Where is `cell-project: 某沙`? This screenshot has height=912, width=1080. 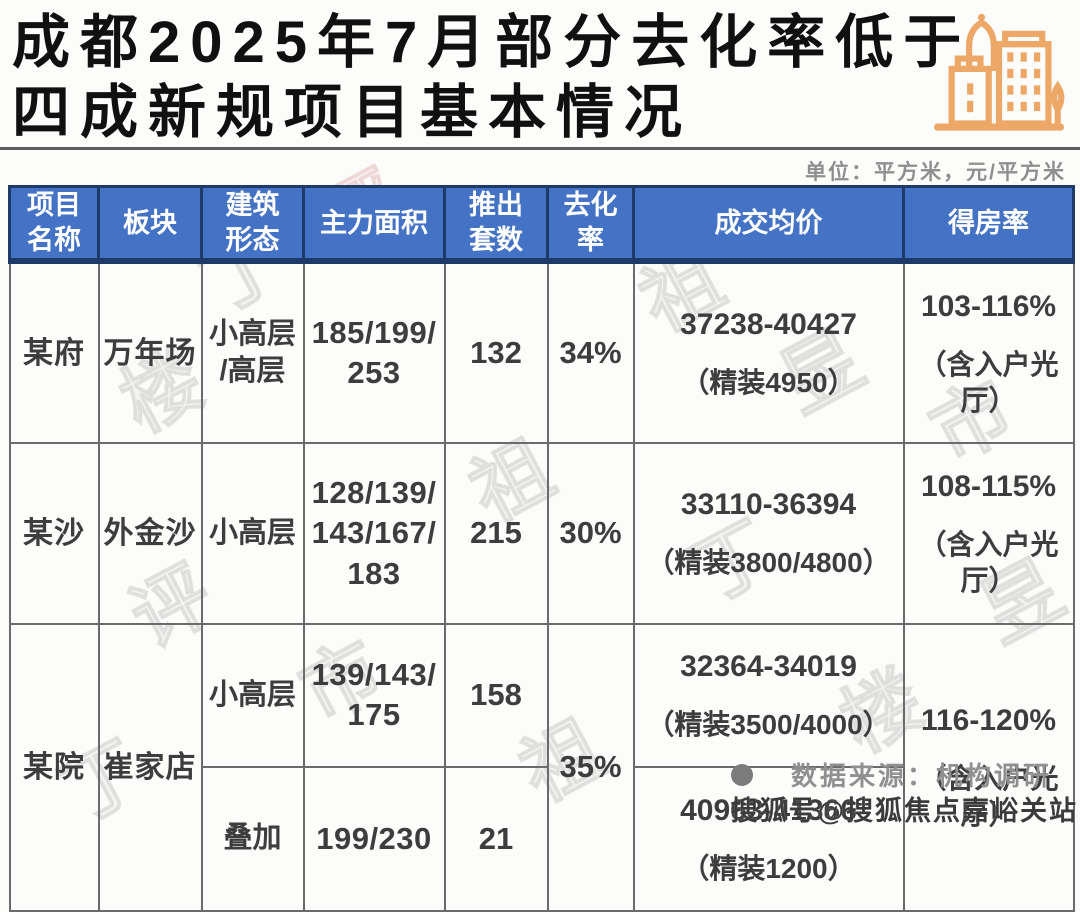
cell-project: 某沙 is located at coordinates (54, 533).